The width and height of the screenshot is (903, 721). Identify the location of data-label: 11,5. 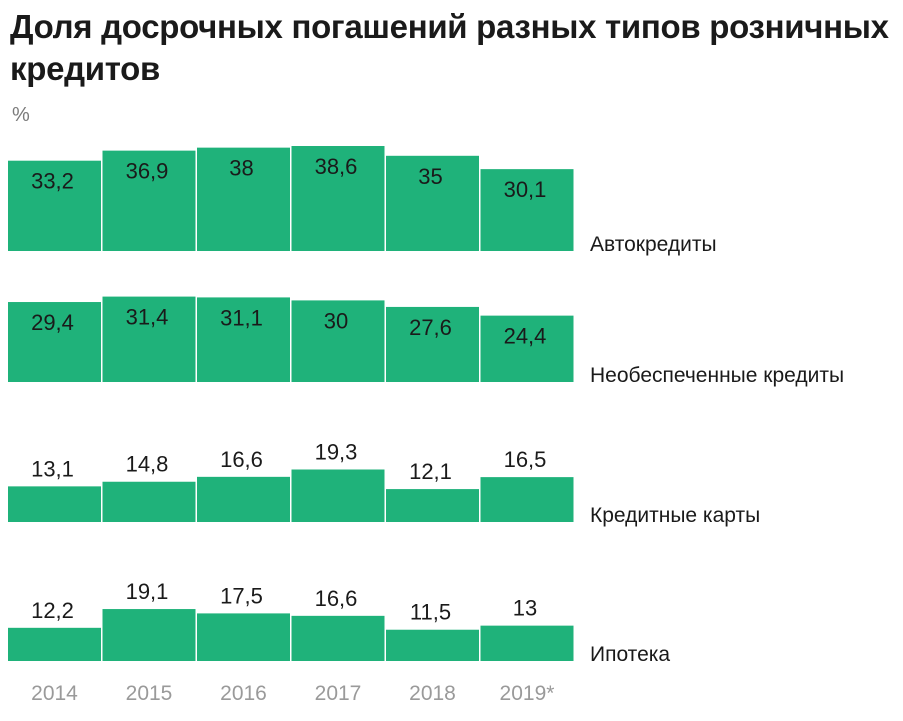
(430, 612).